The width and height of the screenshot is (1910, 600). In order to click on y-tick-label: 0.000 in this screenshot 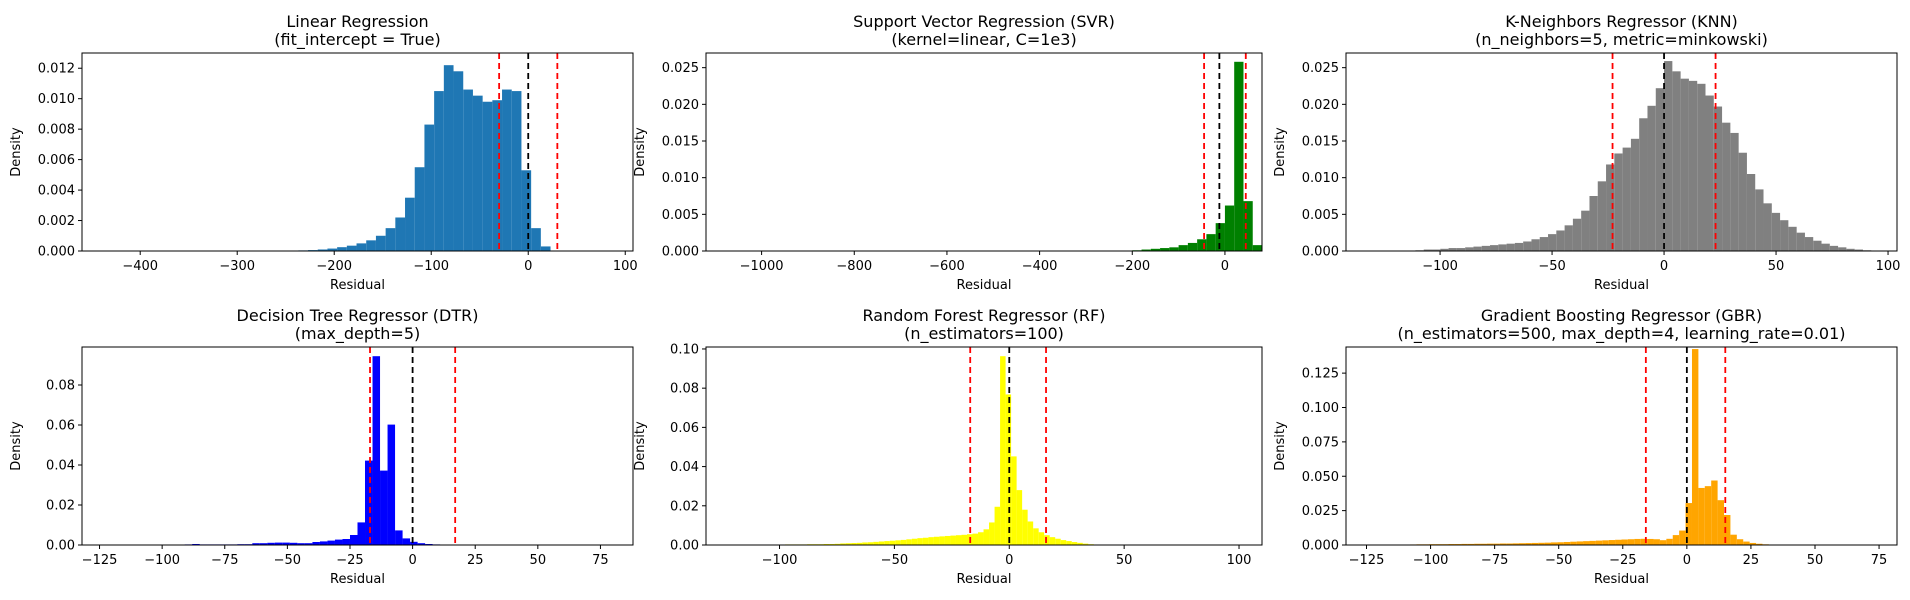, I will do `click(1320, 252)`.